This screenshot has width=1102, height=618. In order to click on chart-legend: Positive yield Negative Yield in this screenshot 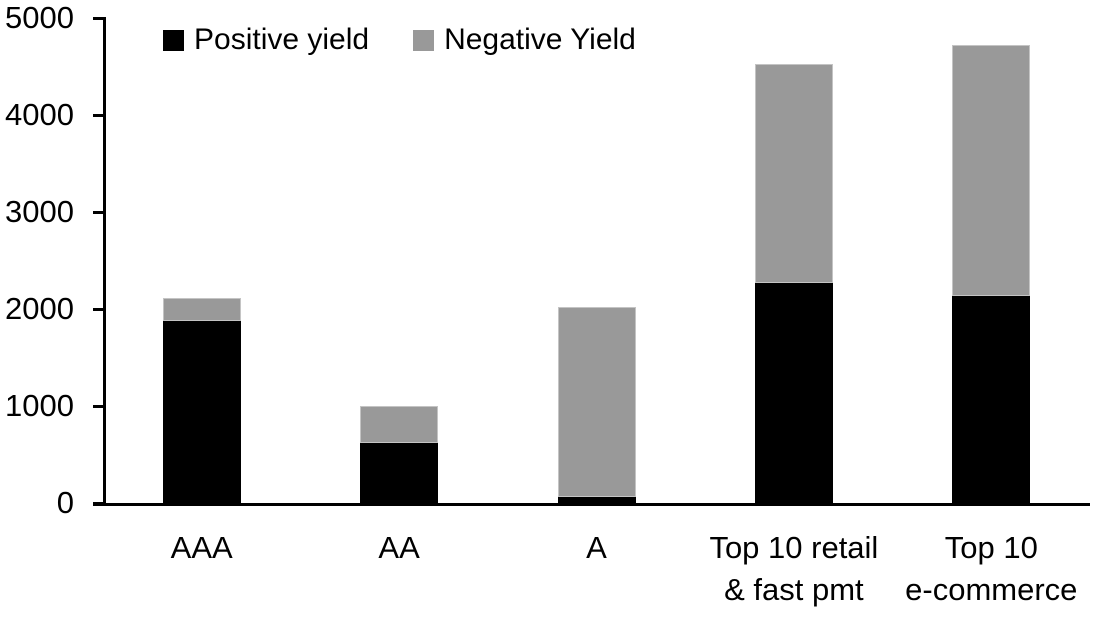, I will do `click(399, 40)`.